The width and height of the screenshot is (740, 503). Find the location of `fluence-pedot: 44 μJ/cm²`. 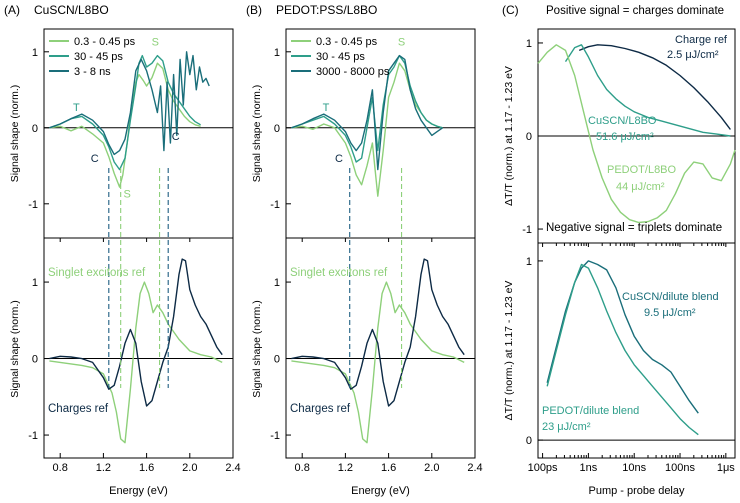

fluence-pedot: 44 μJ/cm² is located at coordinates (640, 187).